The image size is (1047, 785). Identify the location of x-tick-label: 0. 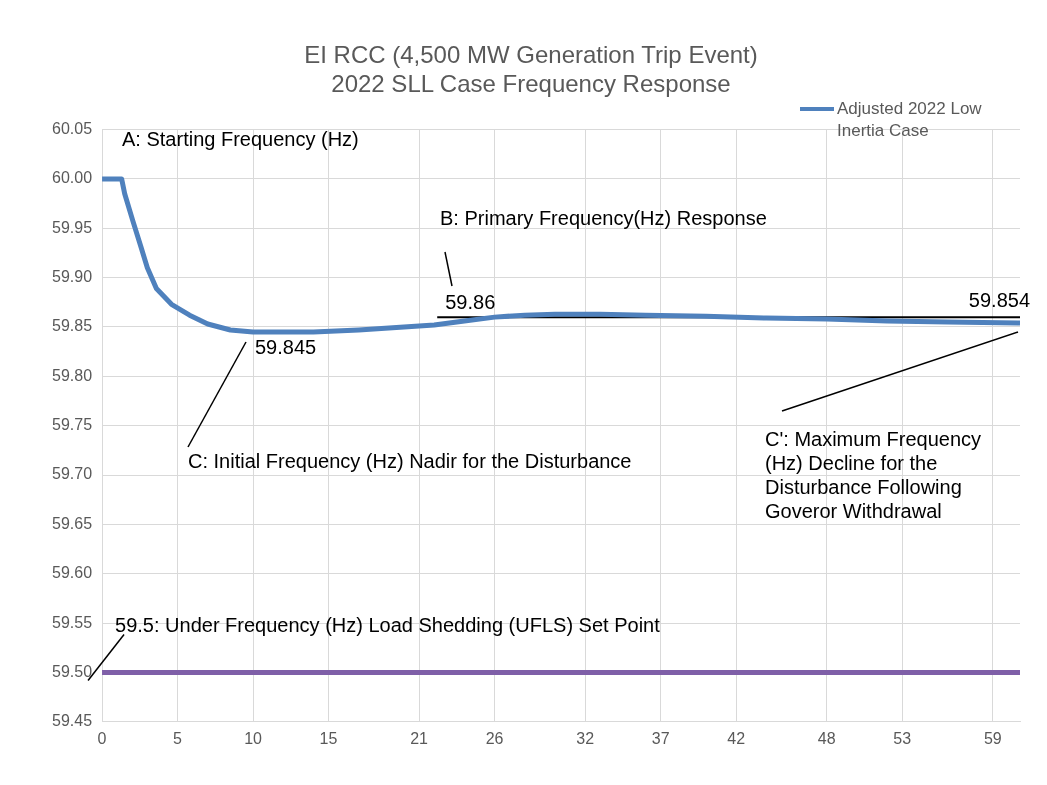
(102, 738).